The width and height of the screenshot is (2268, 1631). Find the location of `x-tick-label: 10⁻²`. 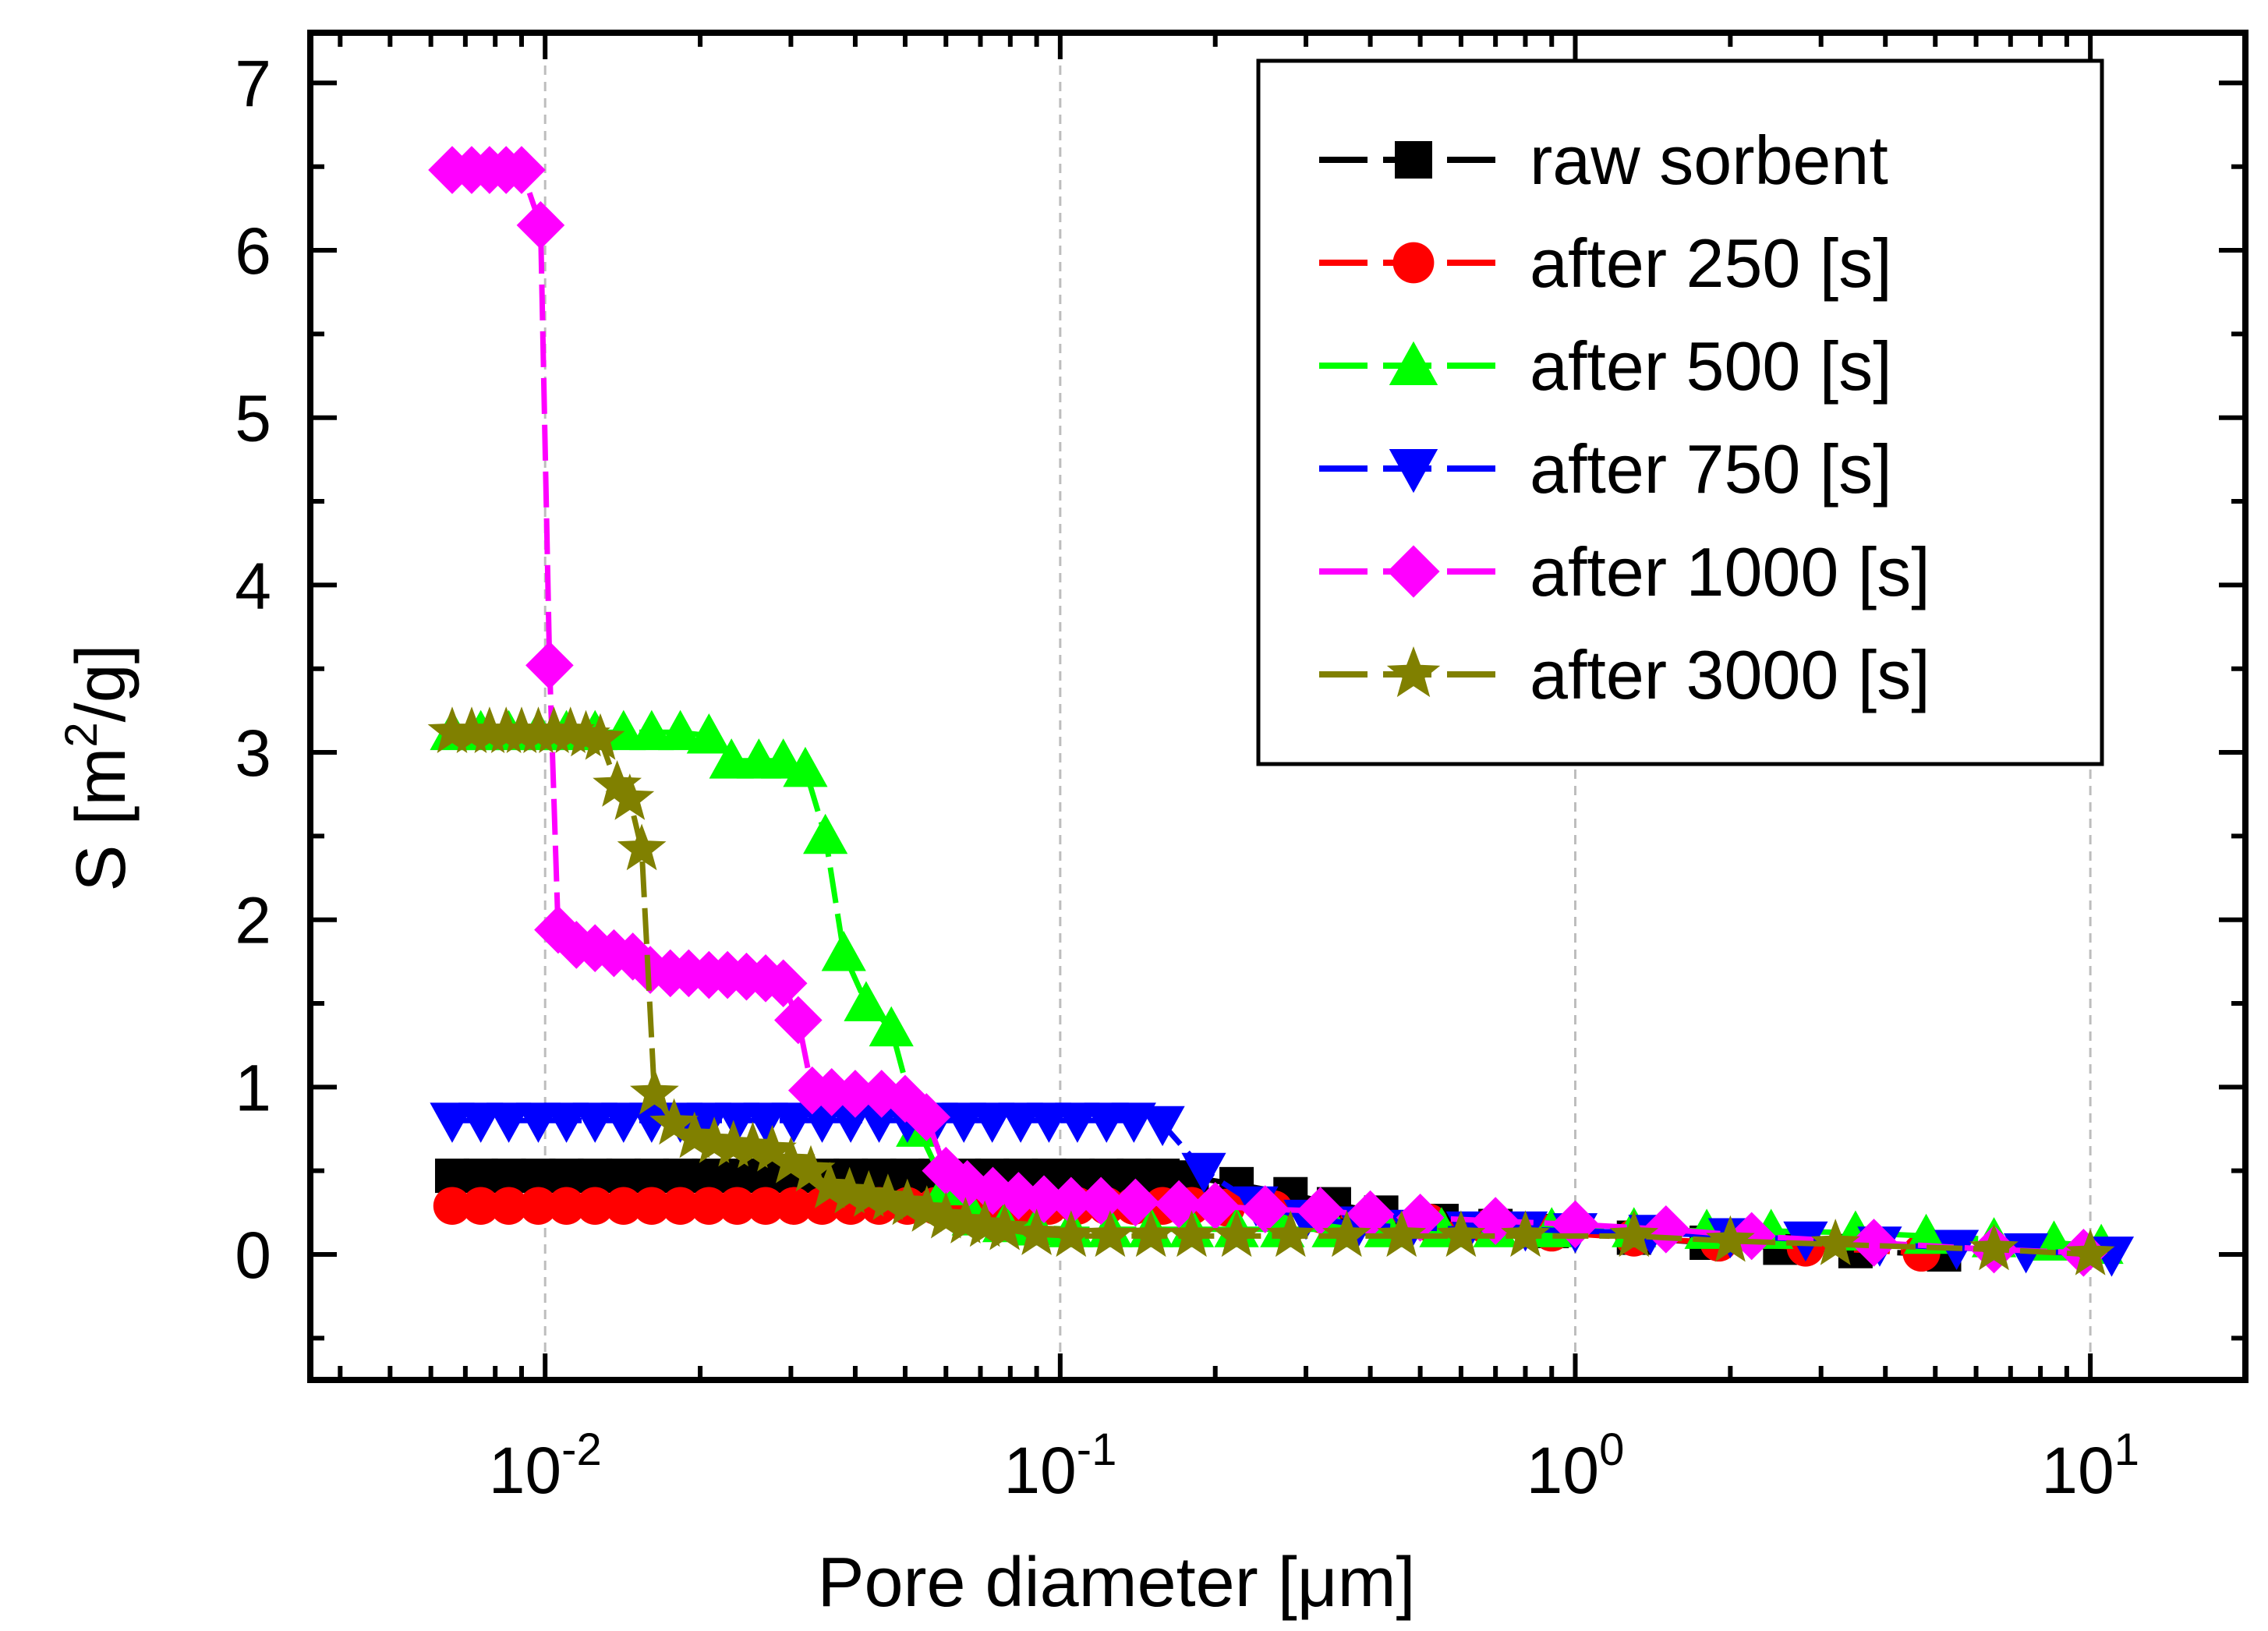

x-tick-label: 10⁻² is located at coordinates (545, 1465).